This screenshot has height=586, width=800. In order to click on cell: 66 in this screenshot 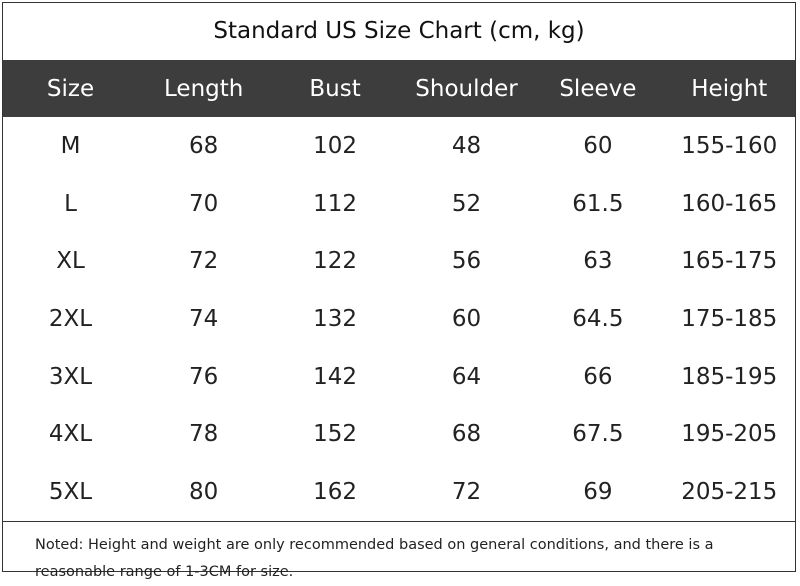, I will do `click(598, 376)`.